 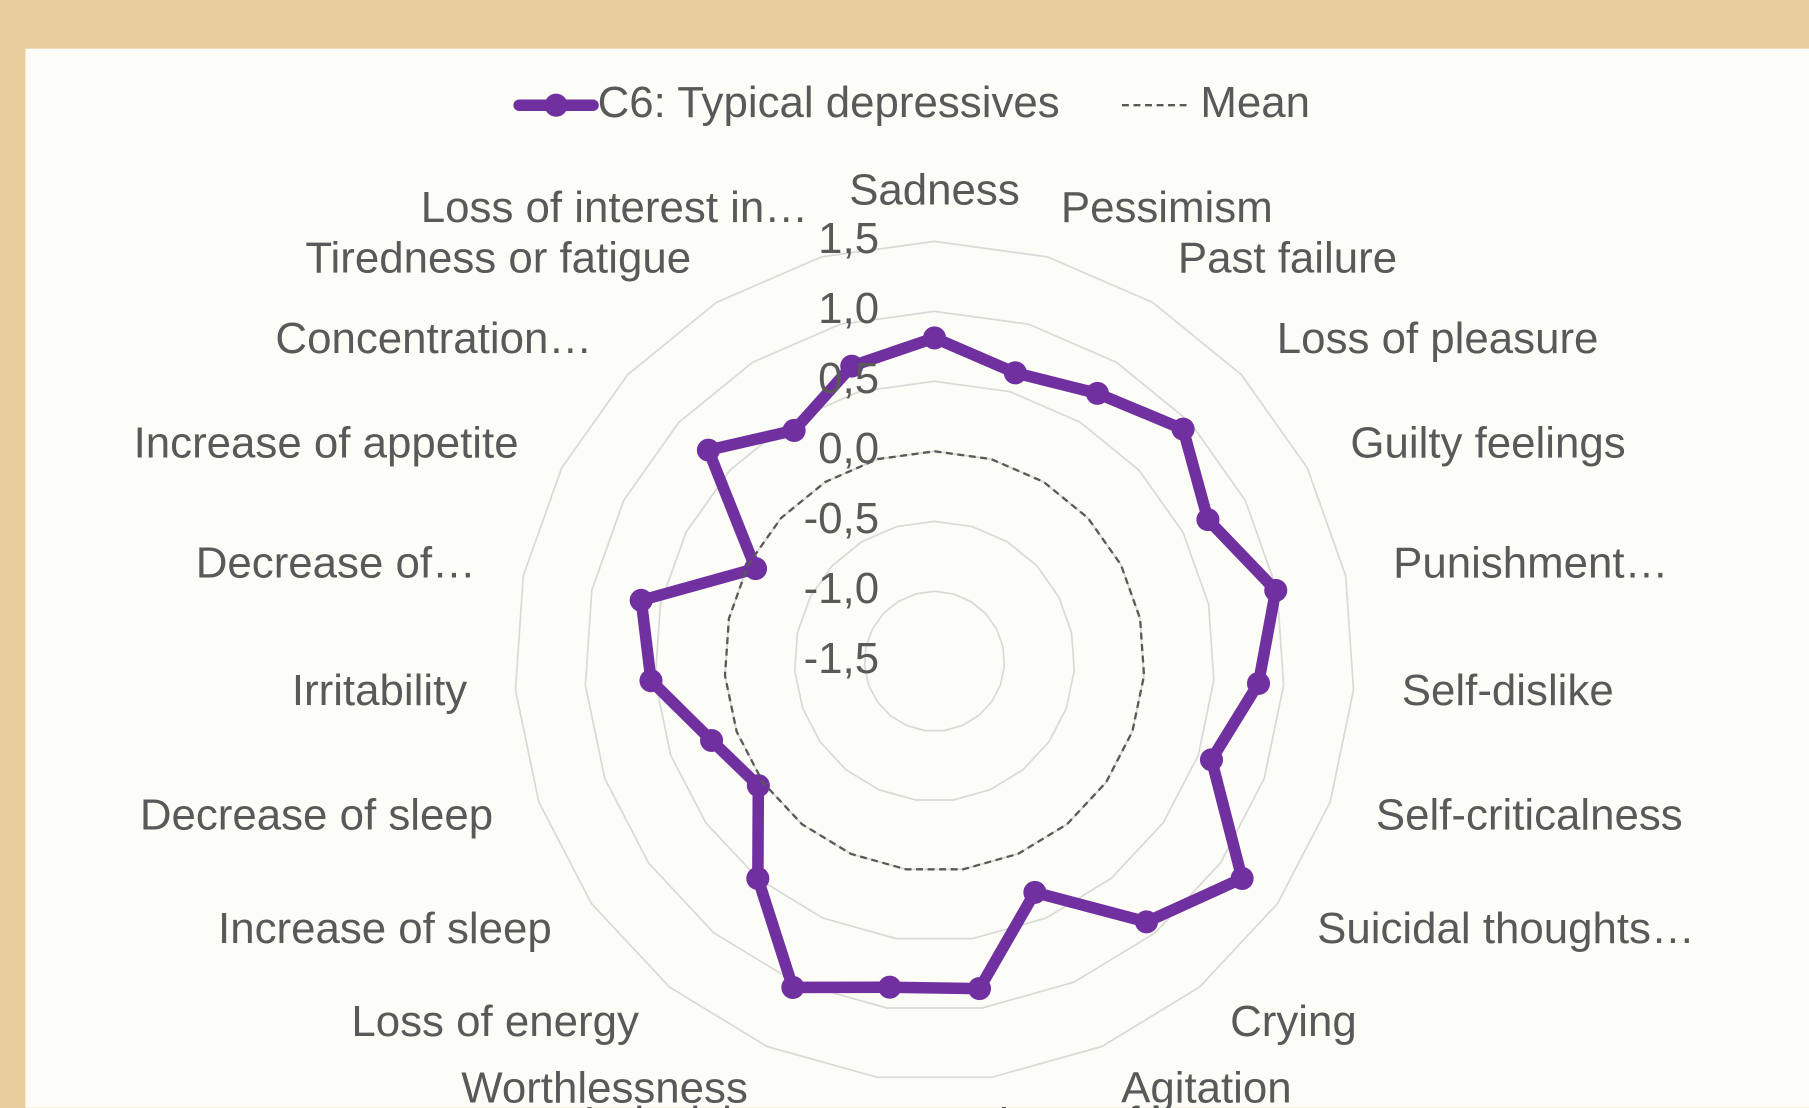 What do you see at coordinates (385, 928) in the screenshot?
I see `category-label: Increase of sleep` at bounding box center [385, 928].